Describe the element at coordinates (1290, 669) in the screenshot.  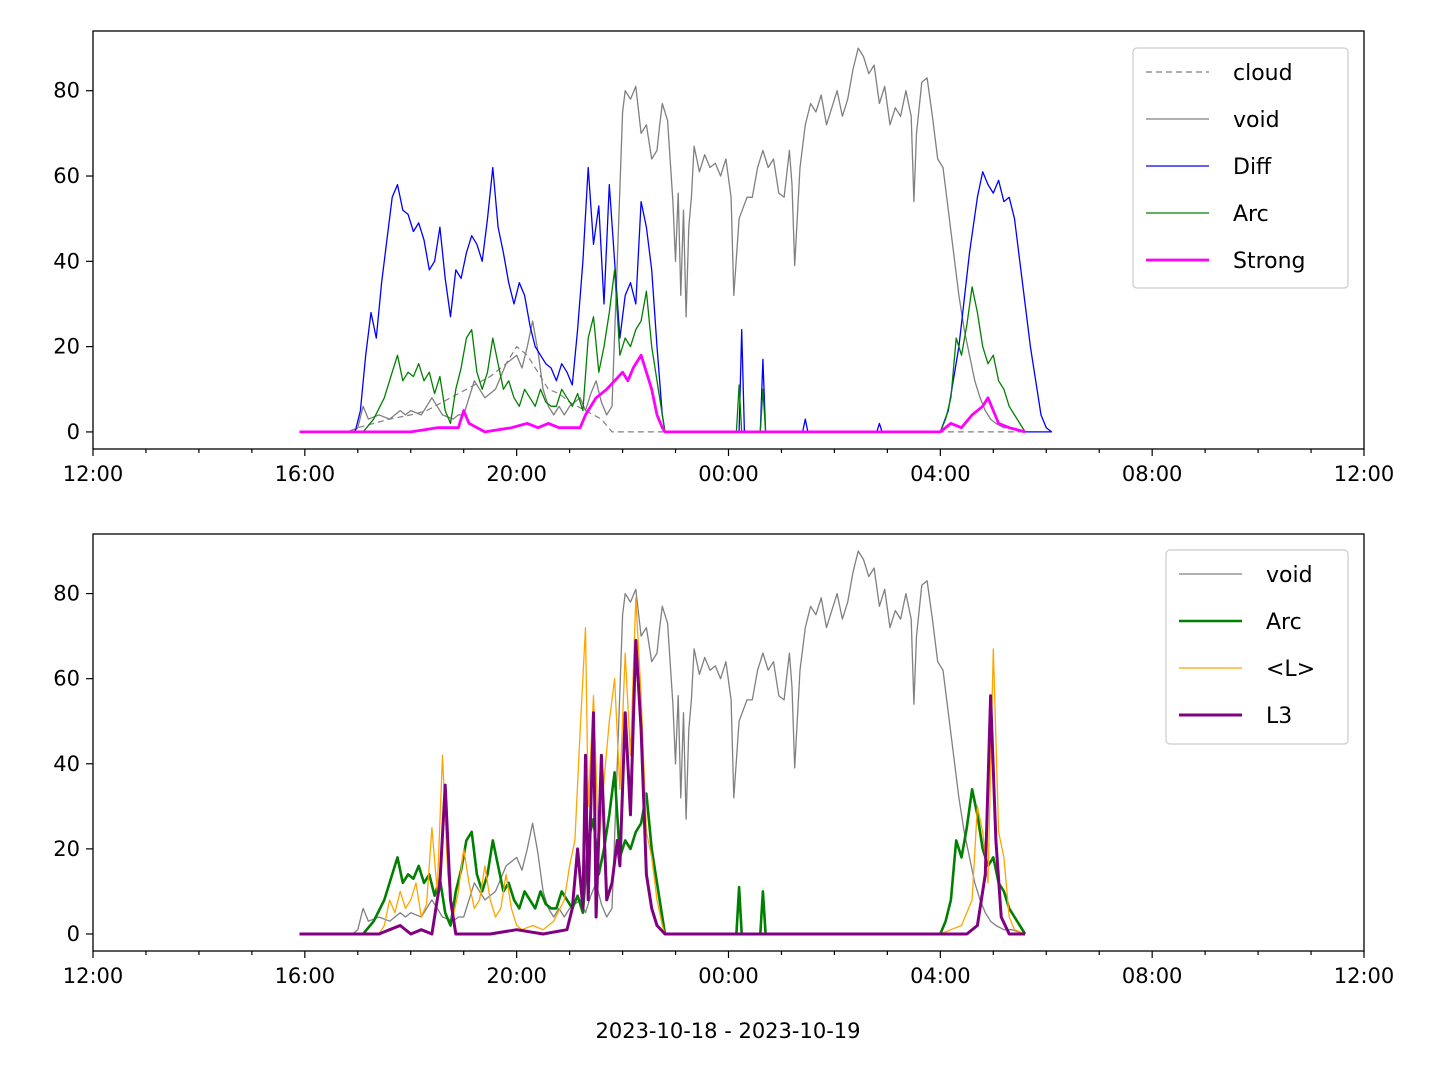
I see `legend-label: <L>` at that location.